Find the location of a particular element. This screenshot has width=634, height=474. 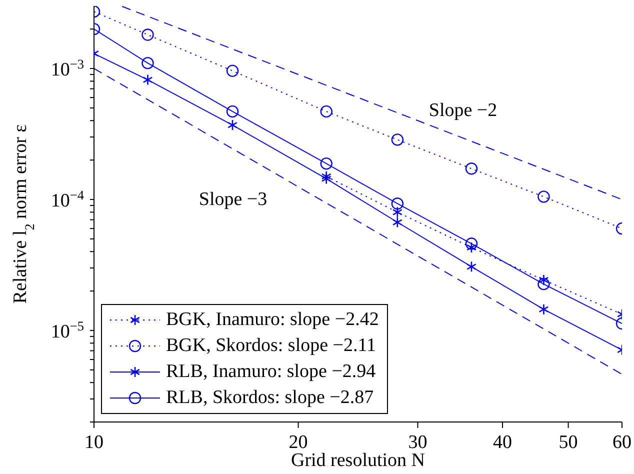

legend-label: BGK, Skordos: slope −2.11 is located at coordinates (271, 346).